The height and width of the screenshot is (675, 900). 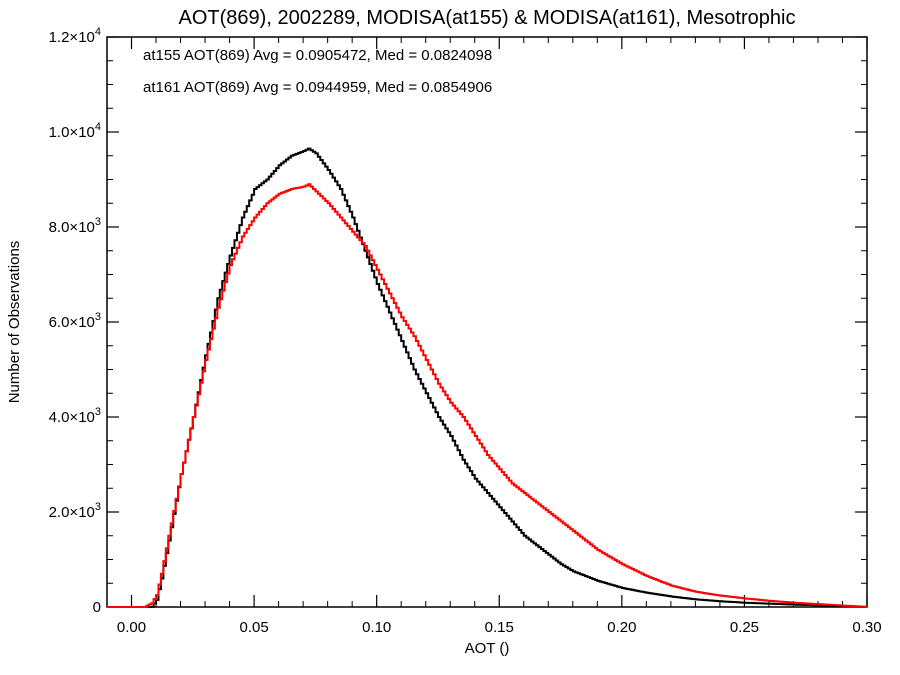 What do you see at coordinates (75, 416) in the screenshot?
I see `y-tick-label: 4.0×10³` at bounding box center [75, 416].